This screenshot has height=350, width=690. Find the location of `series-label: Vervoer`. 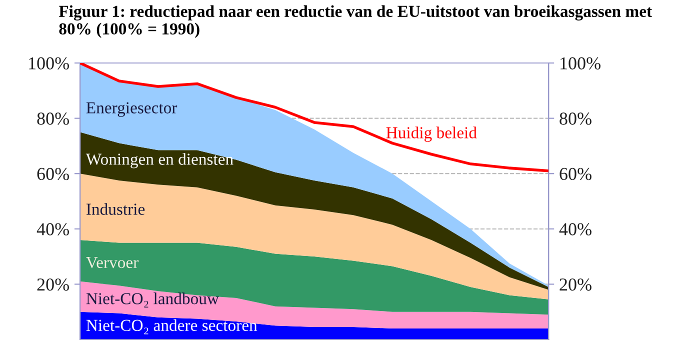

series-label: Vervoer is located at coordinates (112, 262).